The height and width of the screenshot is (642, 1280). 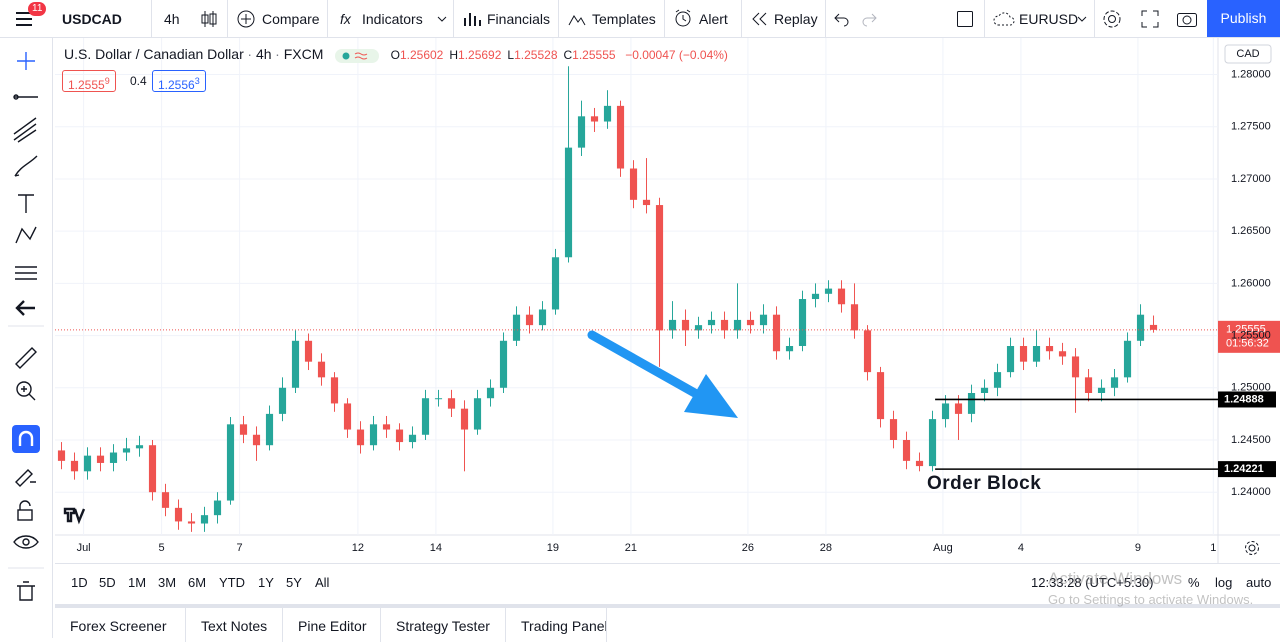 What do you see at coordinates (1194, 582) in the screenshot?
I see `scale-option: %` at bounding box center [1194, 582].